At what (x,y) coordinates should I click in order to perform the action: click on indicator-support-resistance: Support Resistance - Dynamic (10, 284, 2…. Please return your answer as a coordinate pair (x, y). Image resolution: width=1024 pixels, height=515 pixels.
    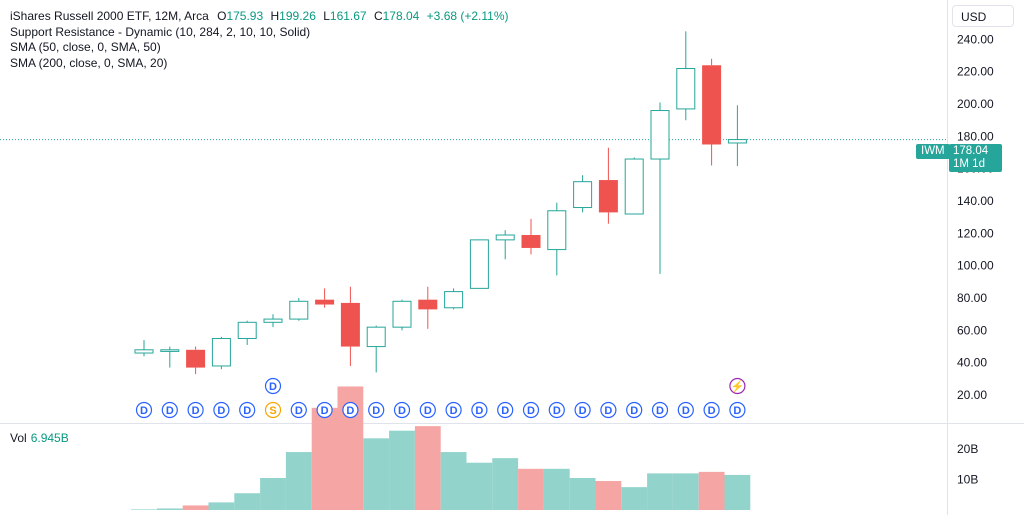
    Looking at the image, I should click on (160, 31).